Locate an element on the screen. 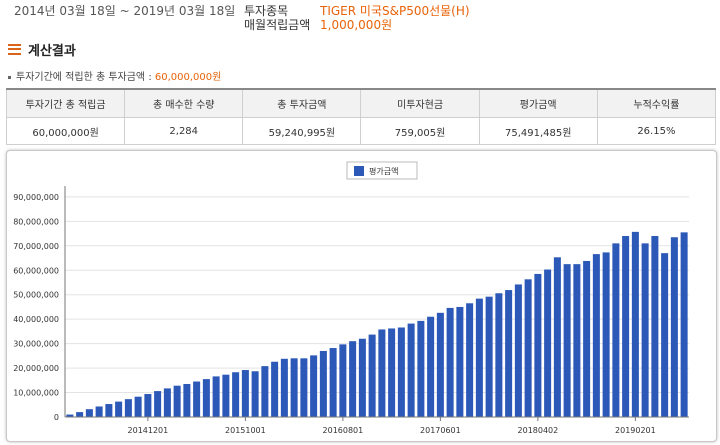 This screenshot has height=445, width=720. section-title: 계산결과 is located at coordinates (52, 51).